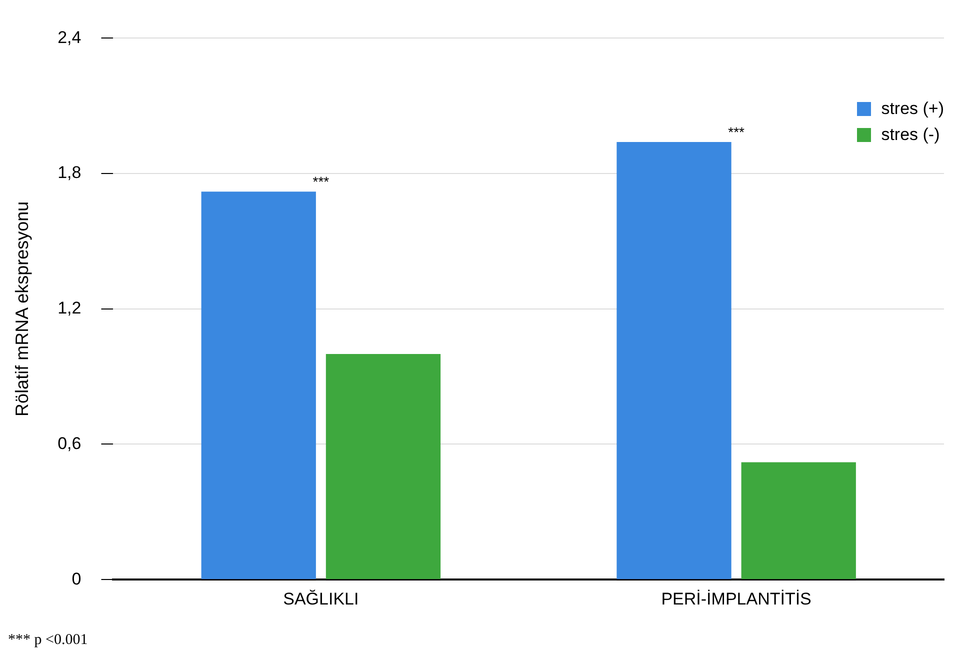  I want to click on legend-label: stres (+), so click(912, 109).